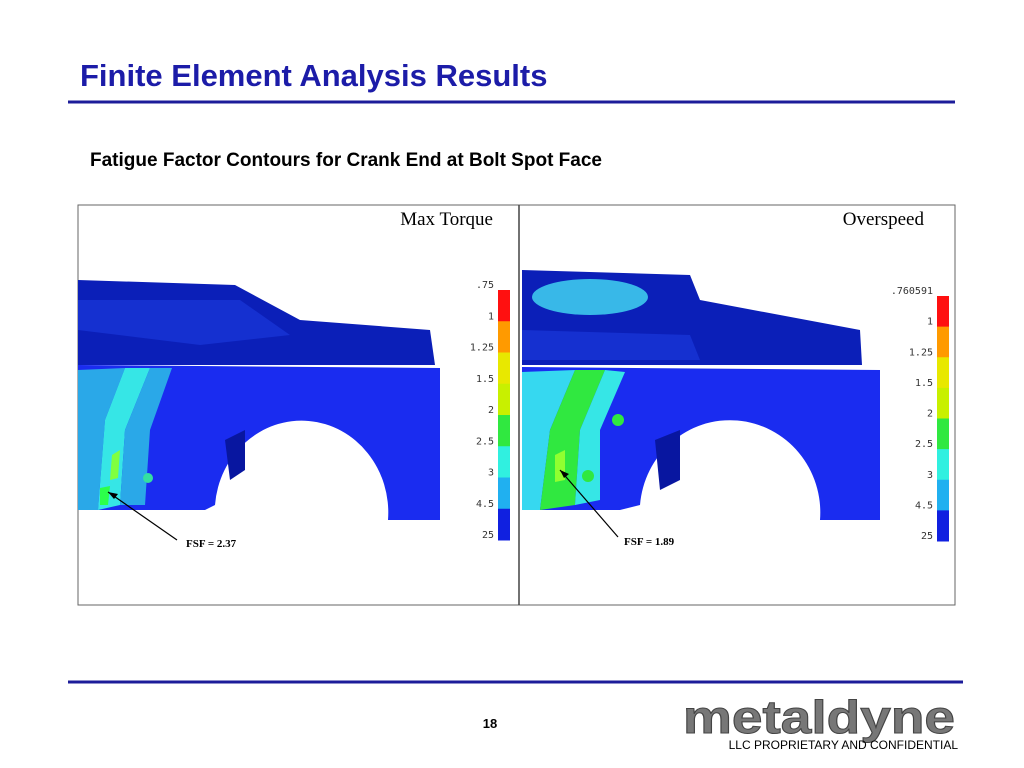  I want to click on page-number: 18, so click(490, 723).